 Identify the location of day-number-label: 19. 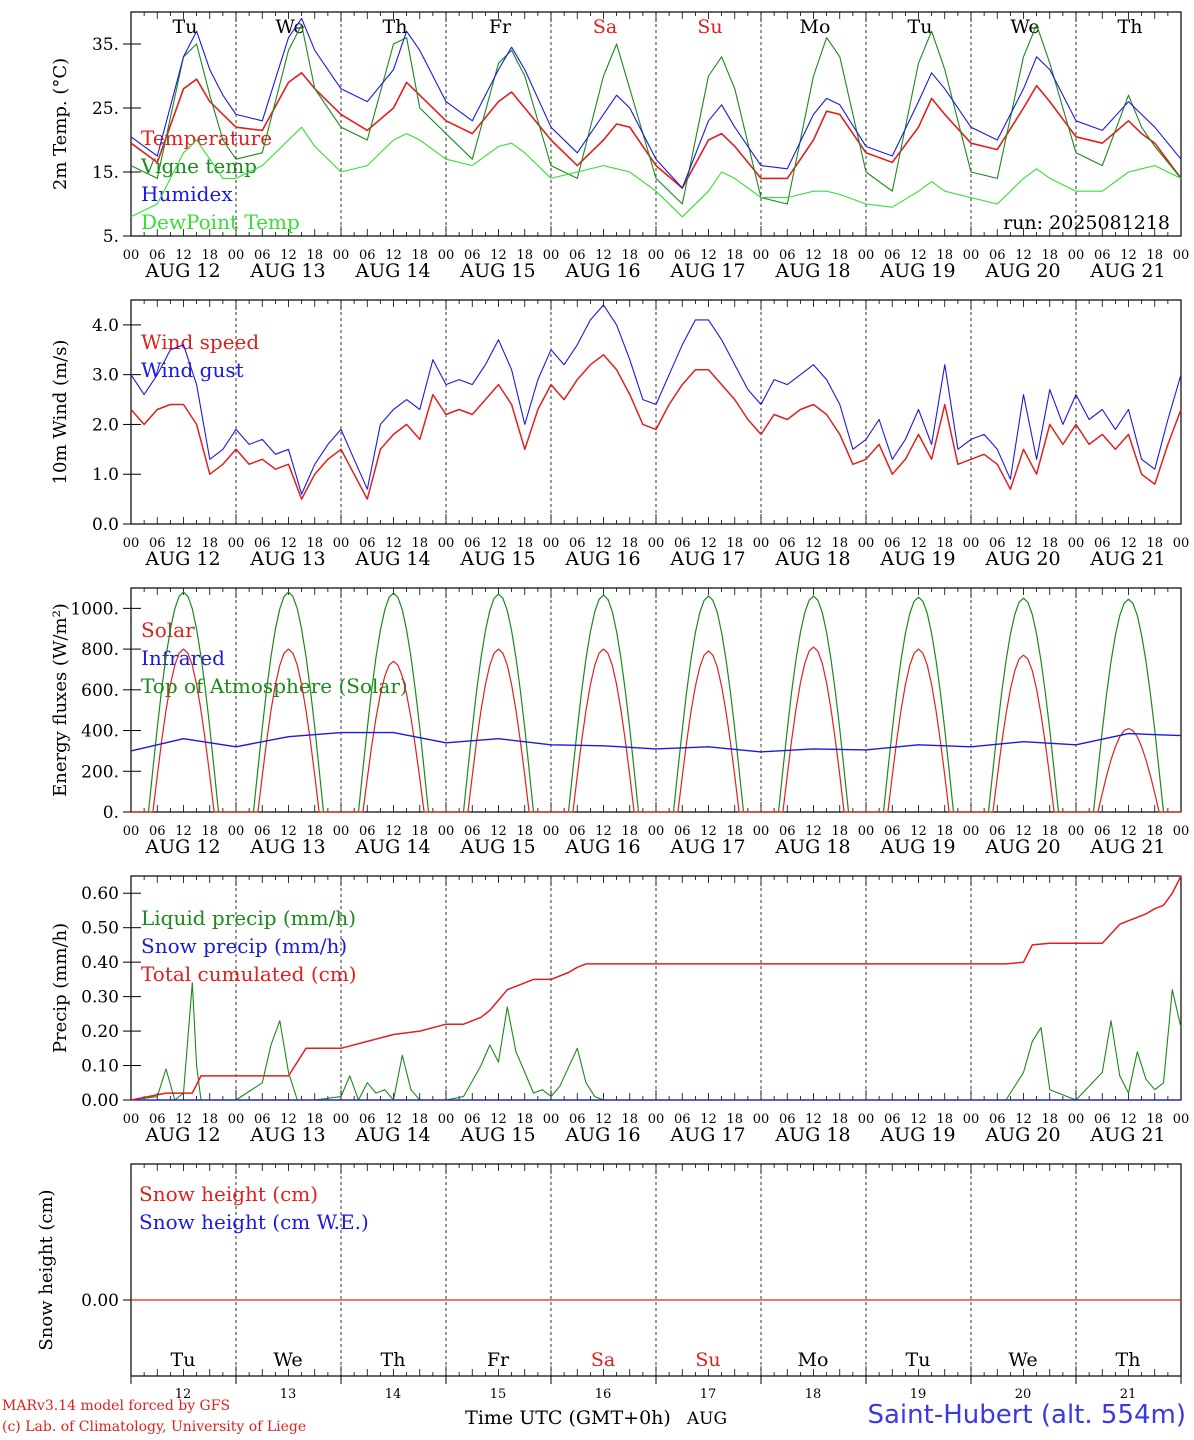
(918, 1394).